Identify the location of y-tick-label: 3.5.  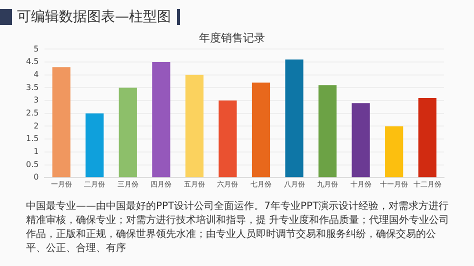
(32, 87).